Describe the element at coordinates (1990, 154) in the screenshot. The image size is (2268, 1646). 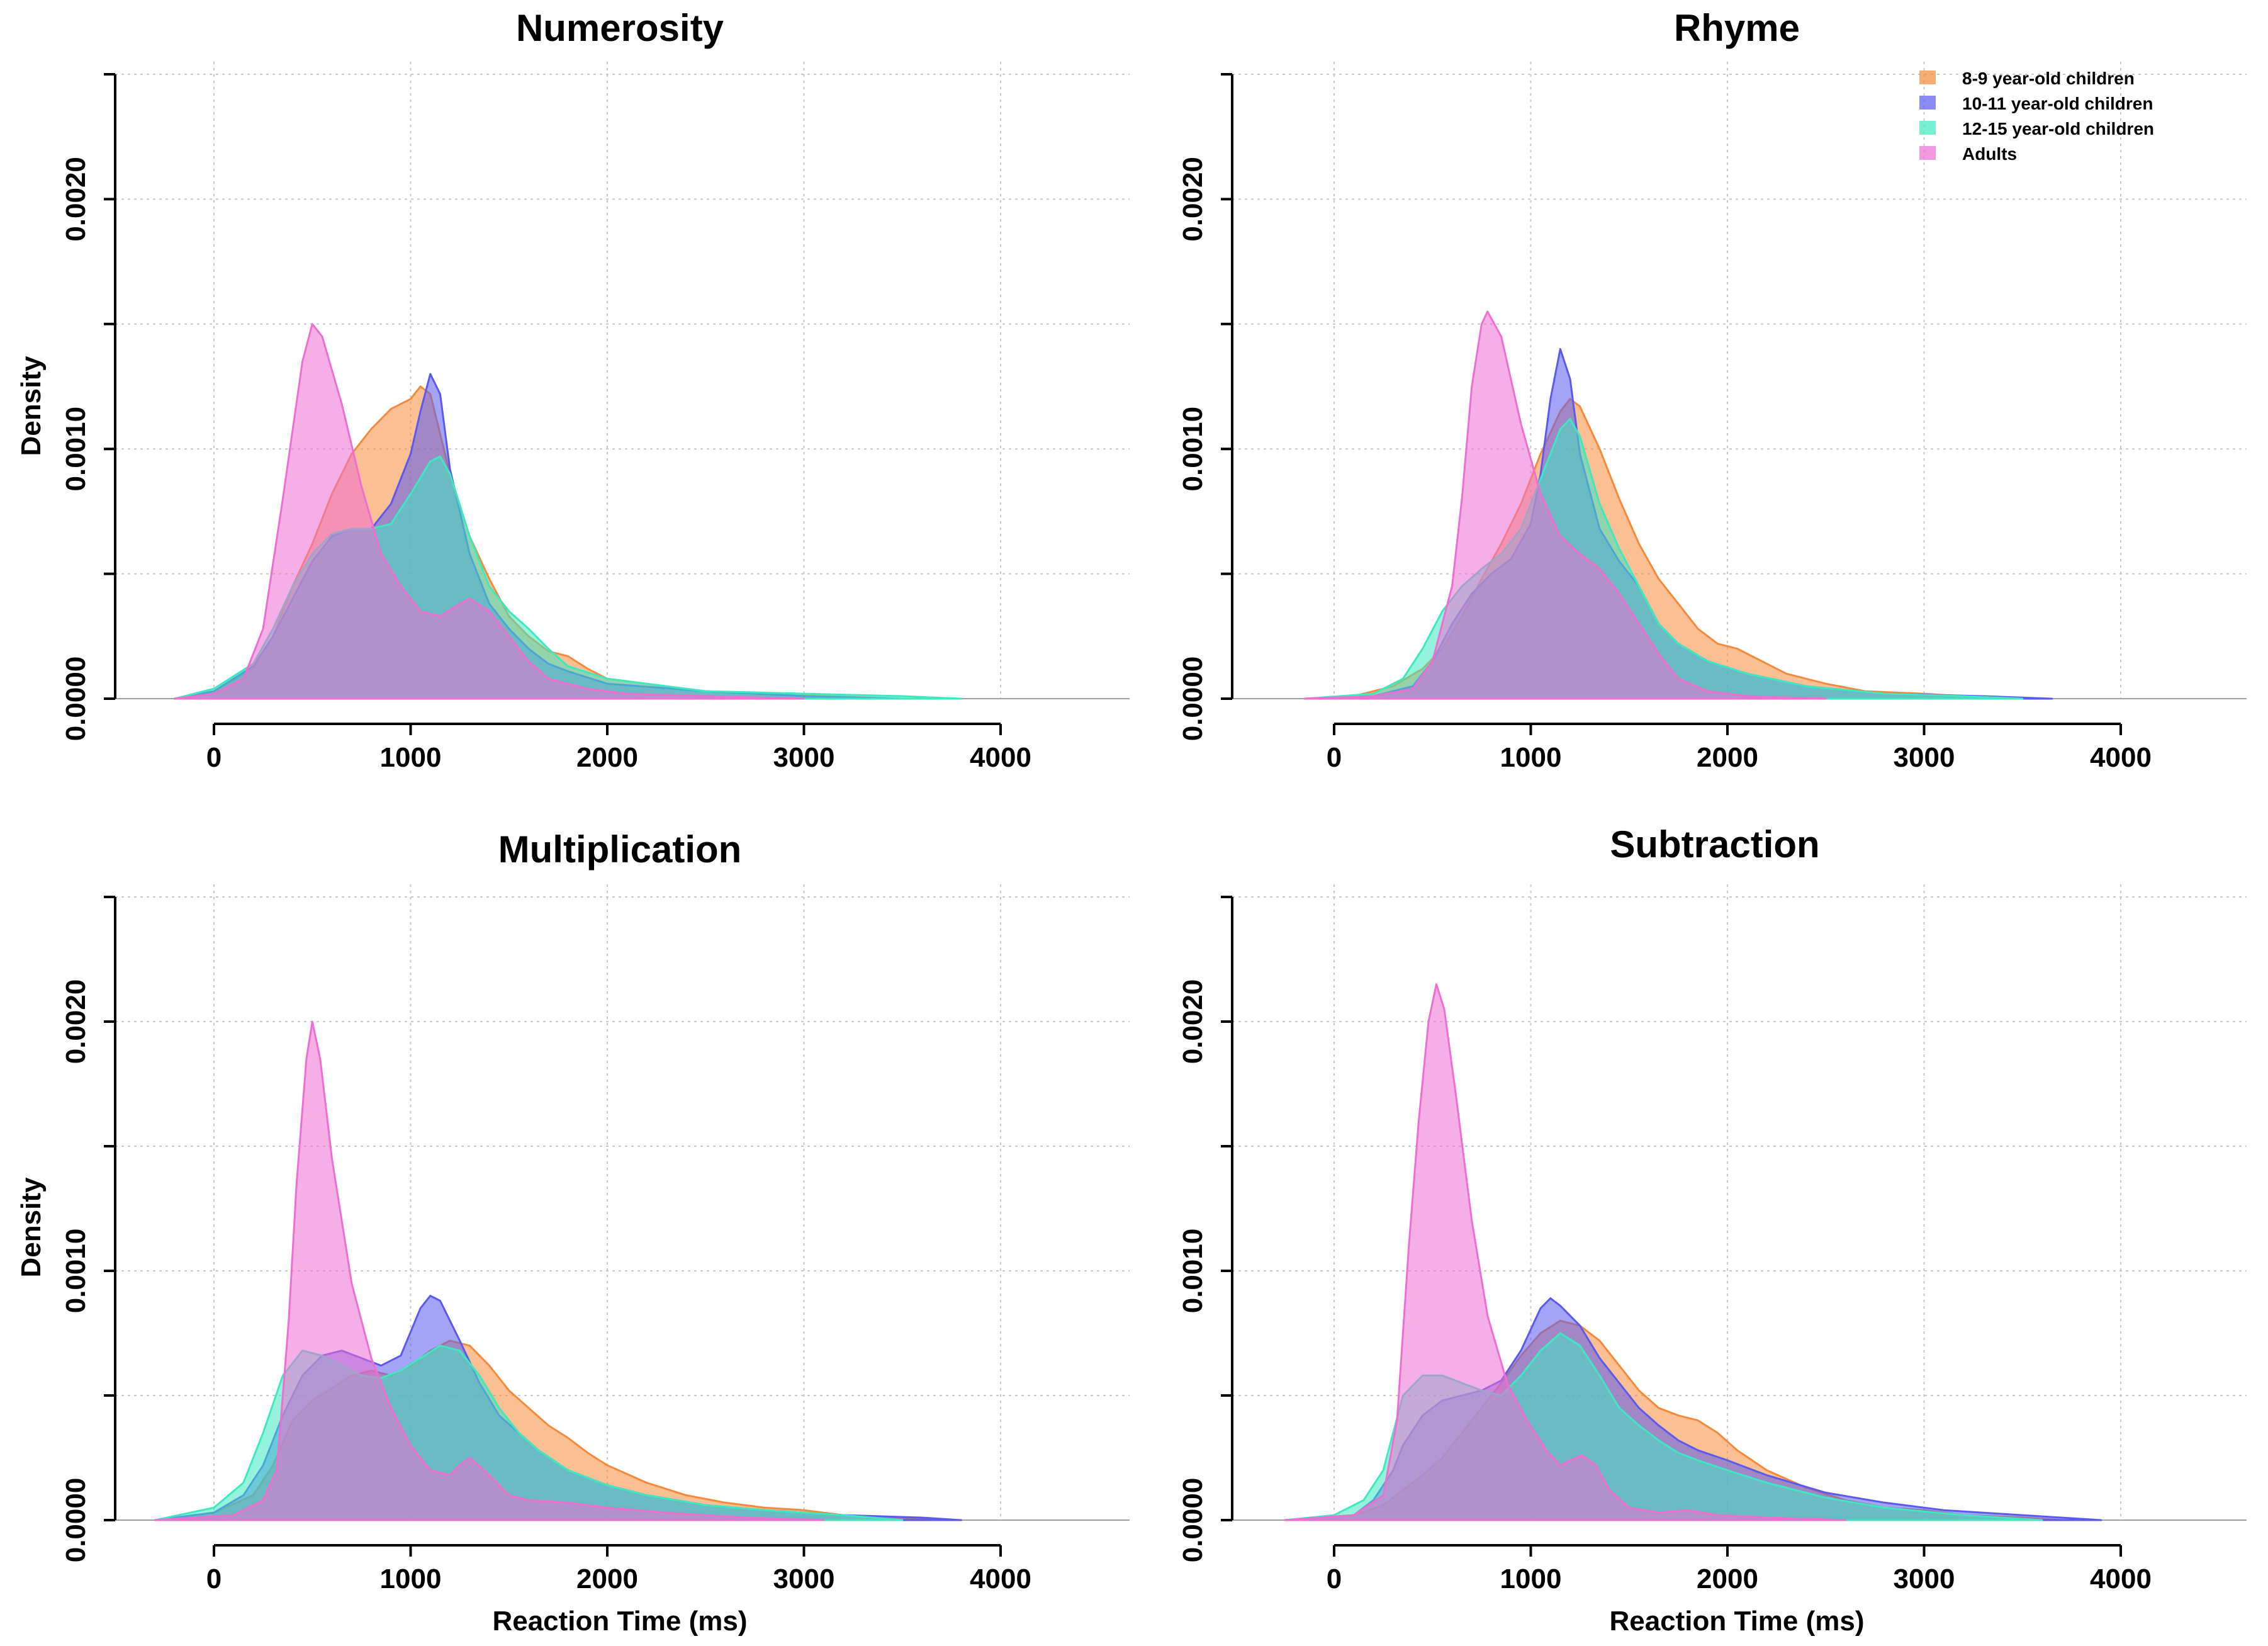
I see `legend-label-g4: Adults` at that location.